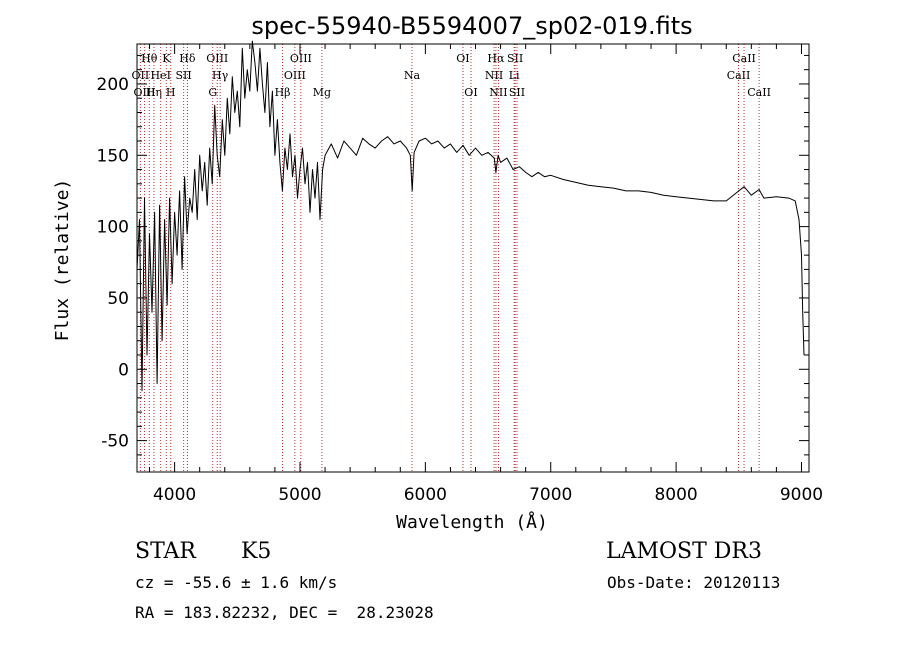 Image resolution: width=900 pixels, height=649 pixels. I want to click on line-label: Hγ, so click(220, 75).